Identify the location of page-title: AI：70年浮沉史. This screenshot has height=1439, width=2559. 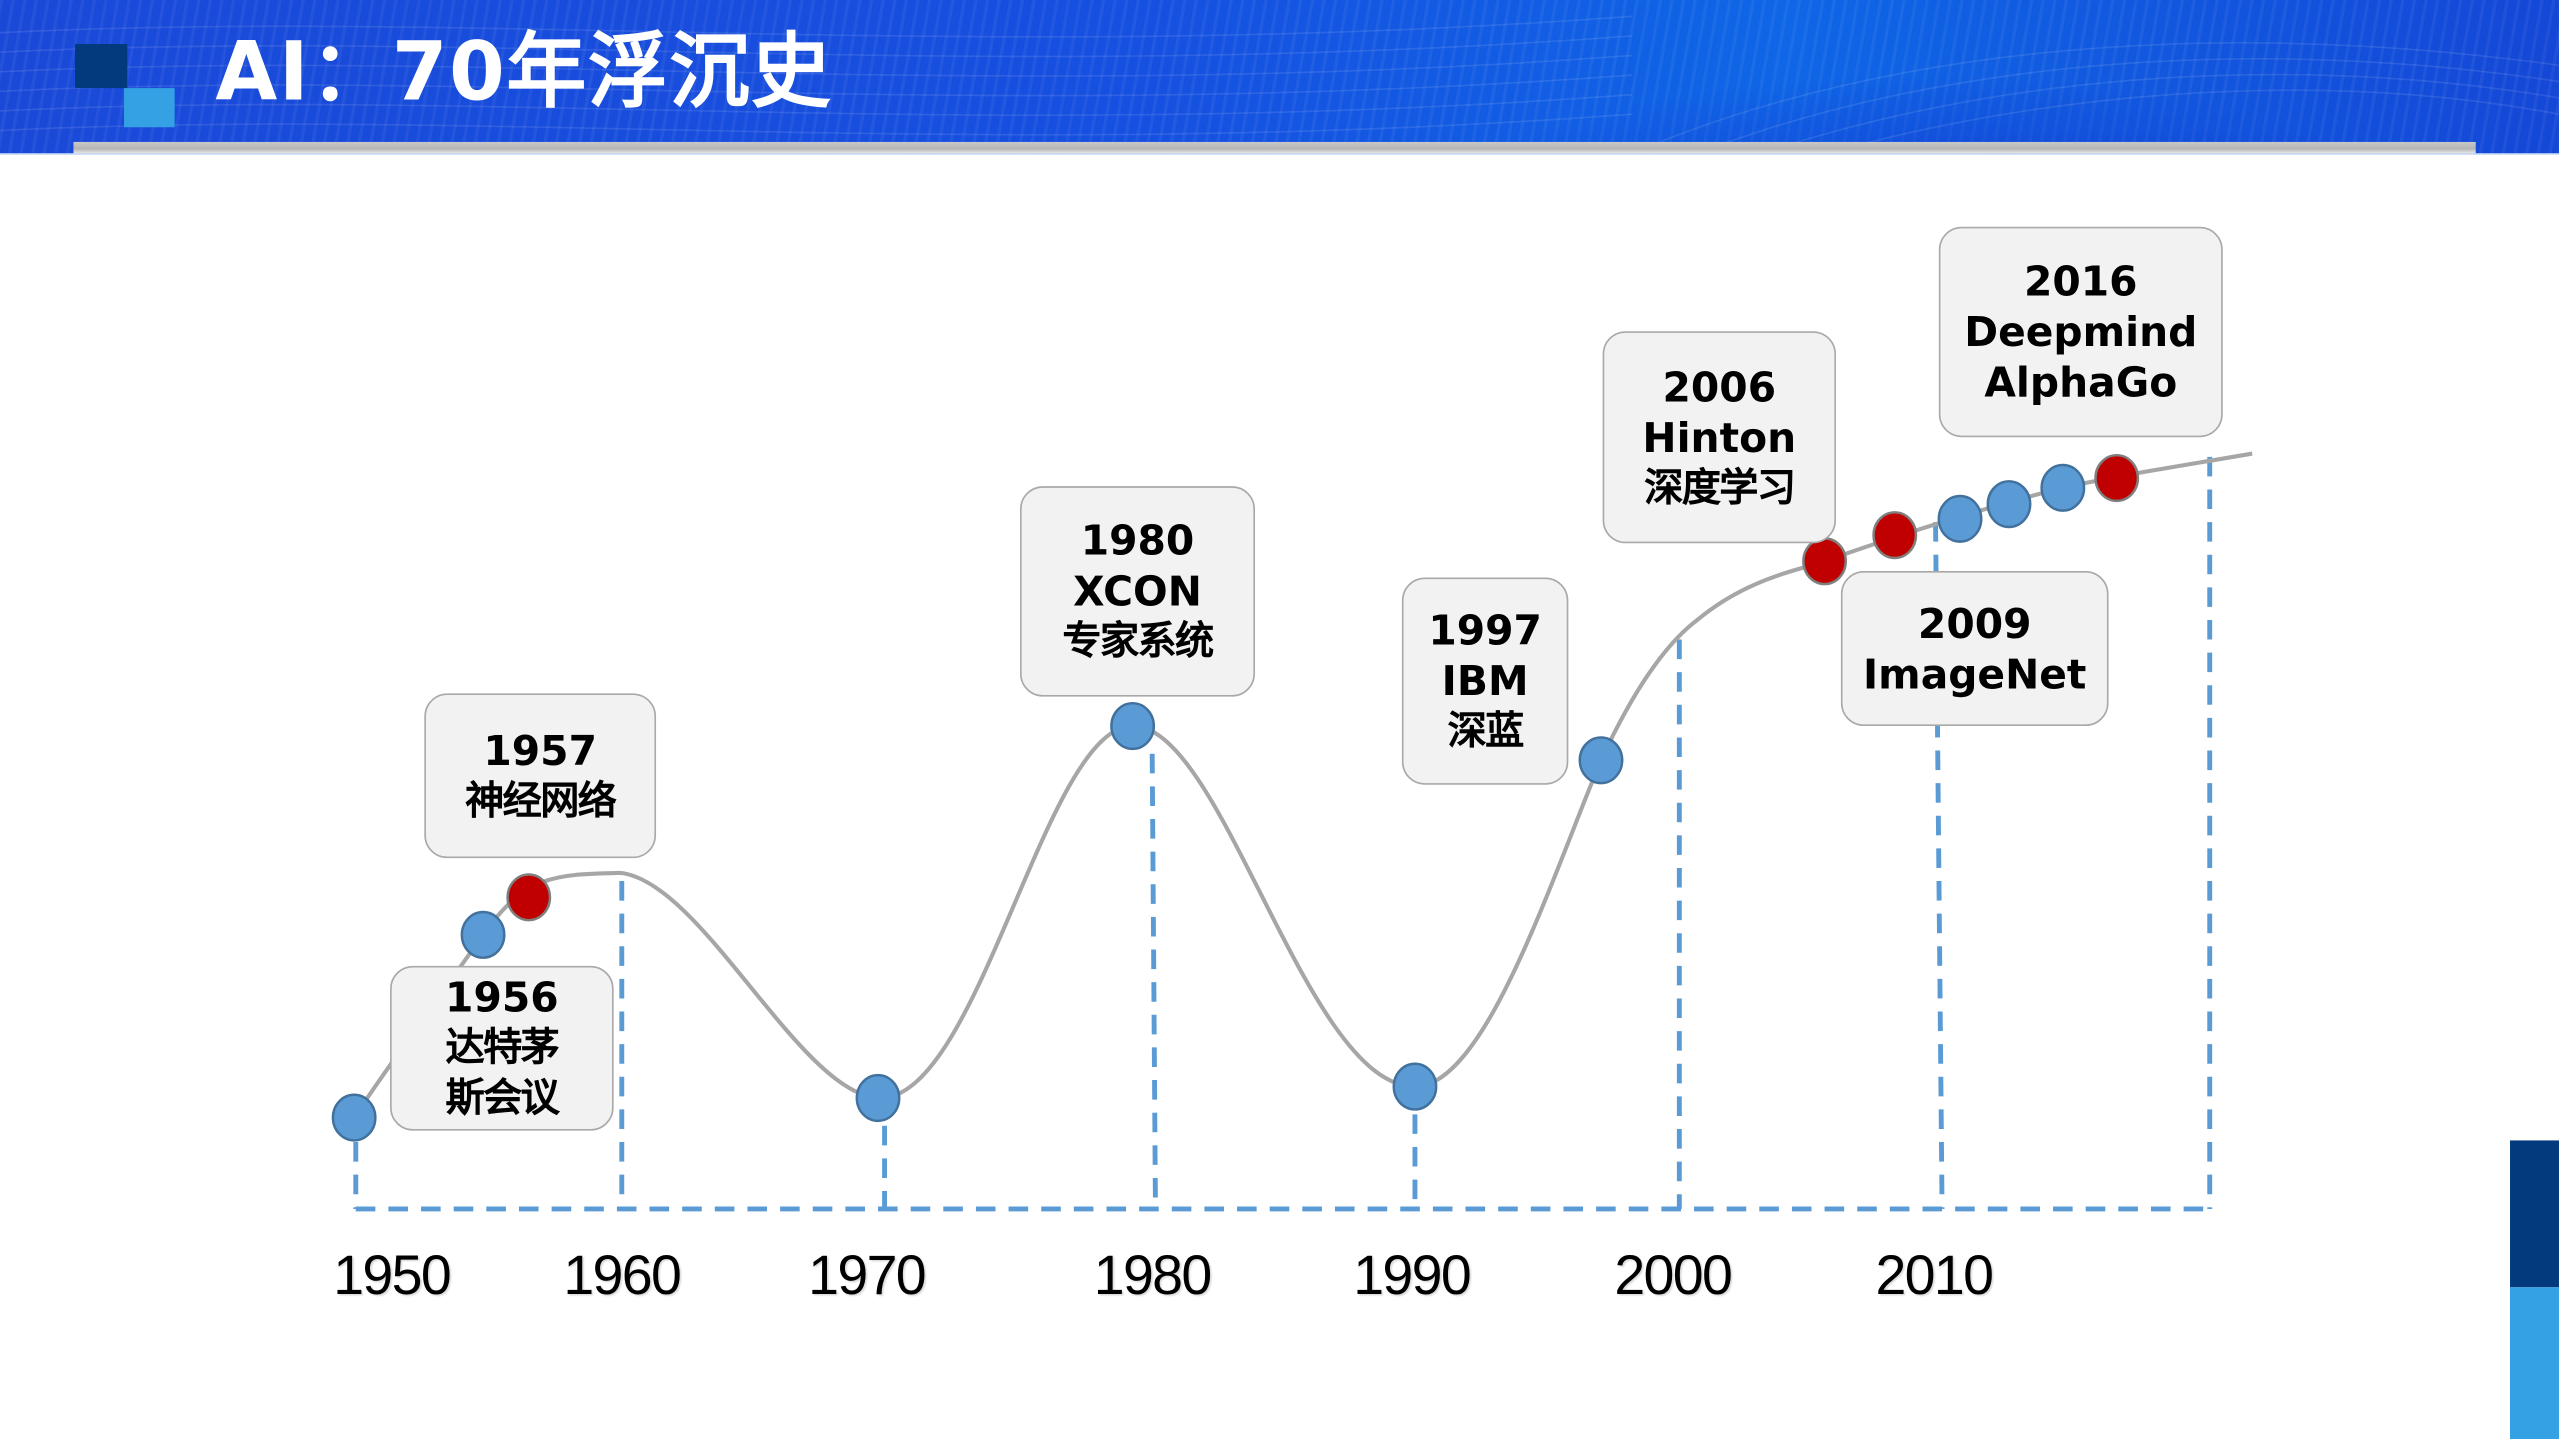
(524, 72).